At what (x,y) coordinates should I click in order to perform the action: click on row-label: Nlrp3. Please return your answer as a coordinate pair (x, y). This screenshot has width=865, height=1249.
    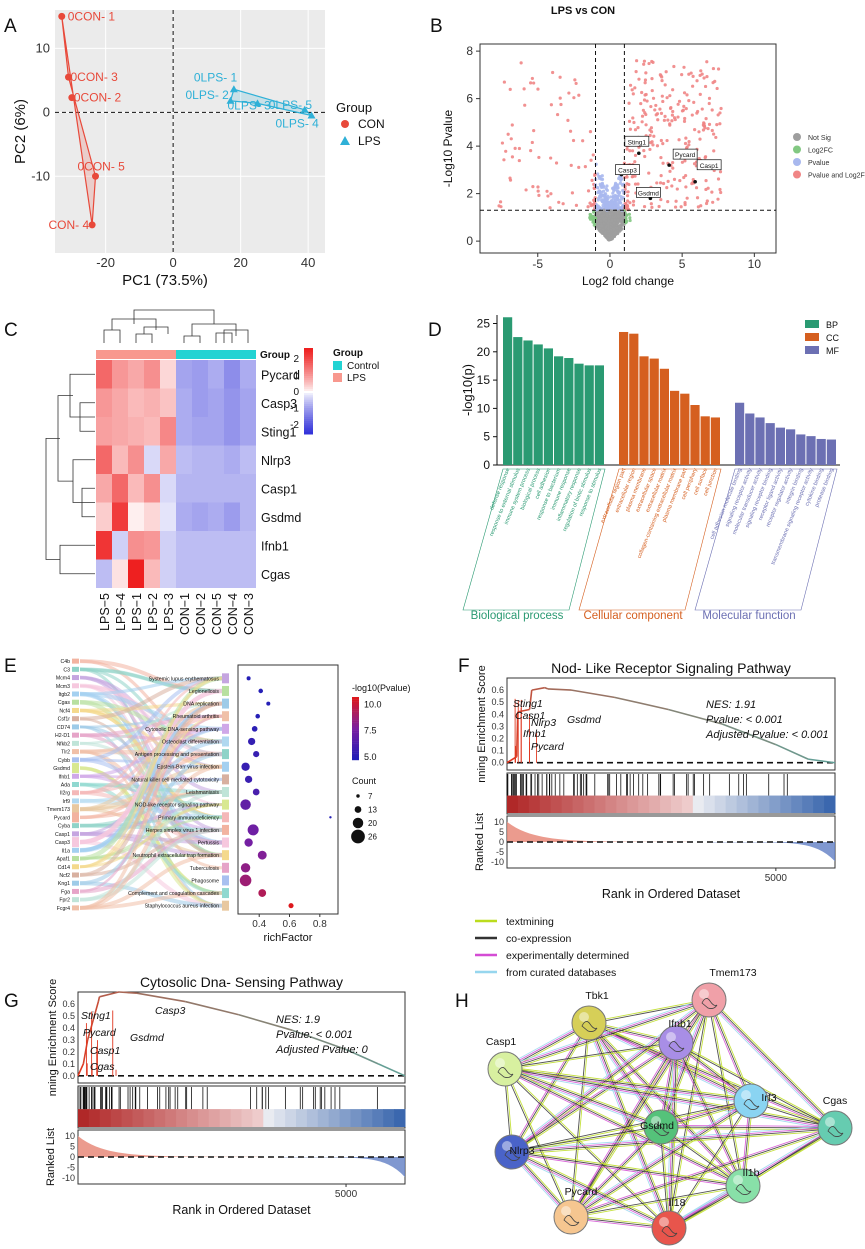
    Looking at the image, I should click on (276, 461).